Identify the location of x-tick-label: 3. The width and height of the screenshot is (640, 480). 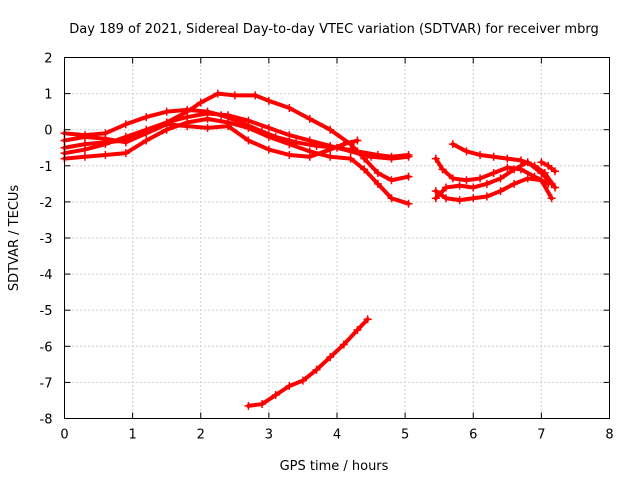
(269, 435).